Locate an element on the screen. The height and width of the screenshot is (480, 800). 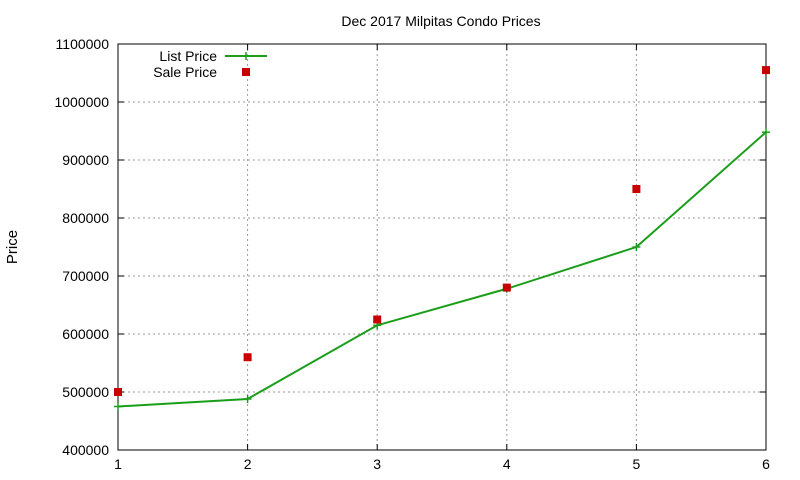
legend-label: Sale Price is located at coordinates (185, 72).